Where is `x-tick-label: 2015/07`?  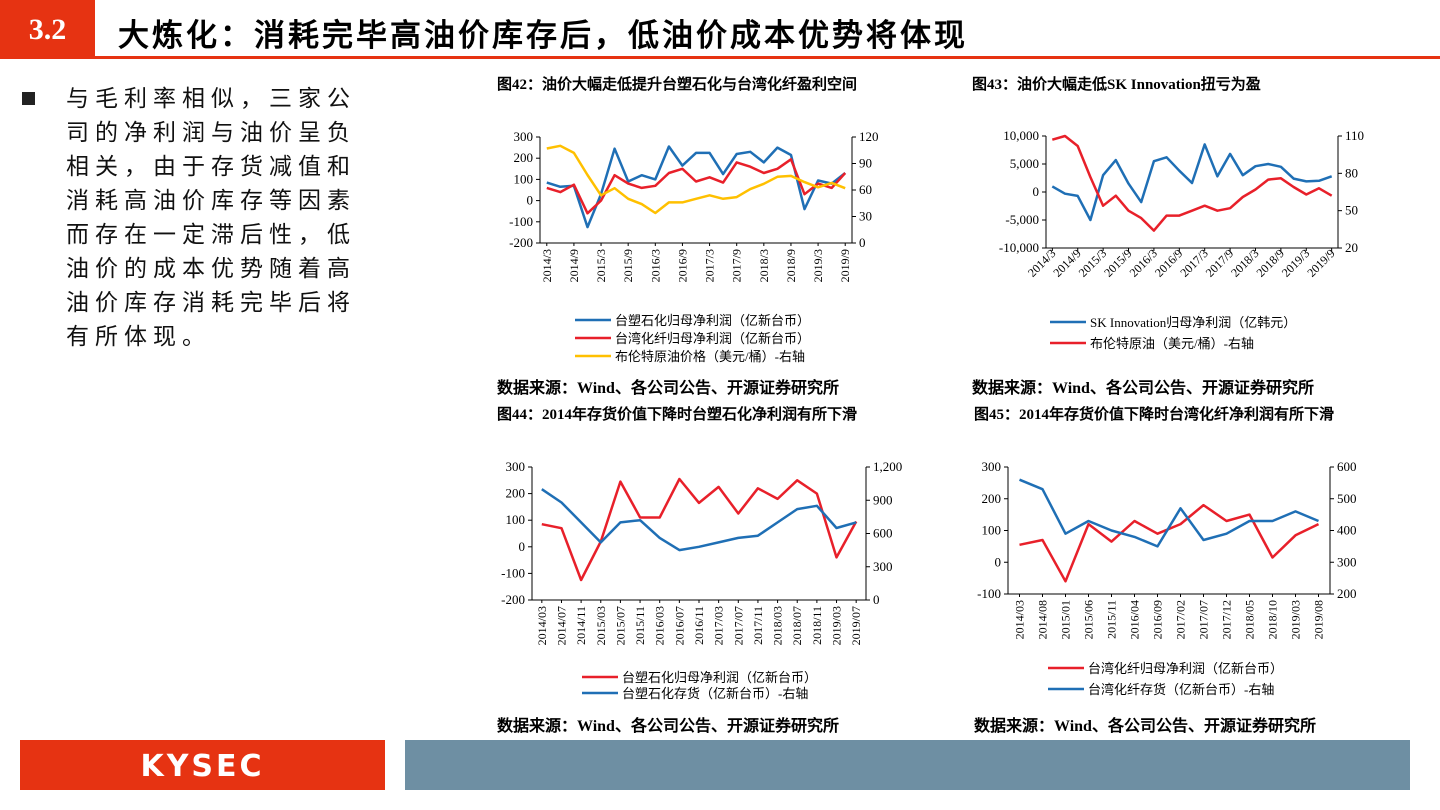 x-tick-label: 2015/07 is located at coordinates (620, 625).